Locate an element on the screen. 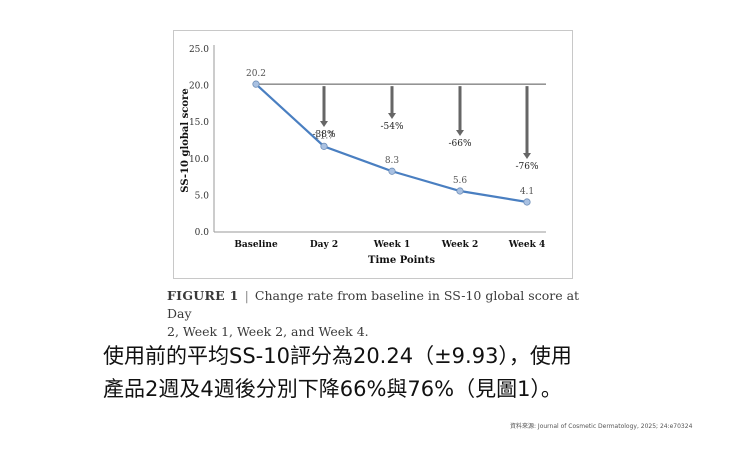 This screenshot has width=740, height=463. caption-line-2: 2, Week 1, Week 2, and Week 4. is located at coordinates (268, 331).